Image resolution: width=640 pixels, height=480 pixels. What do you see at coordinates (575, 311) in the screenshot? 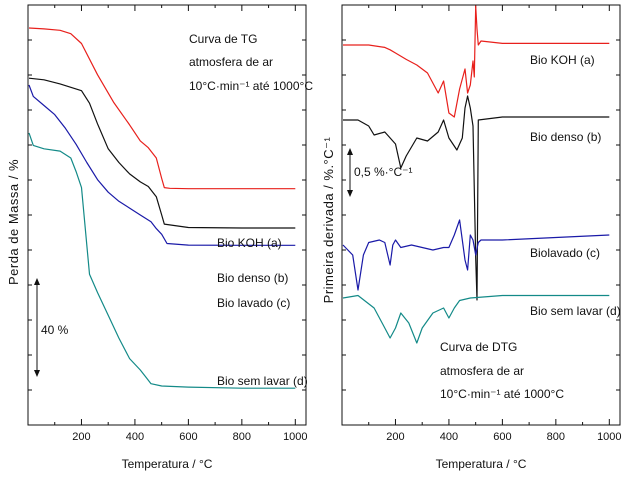
I see `dtg-label-bio-sem-lavar: Bio sem lavar (d)` at bounding box center [575, 311].